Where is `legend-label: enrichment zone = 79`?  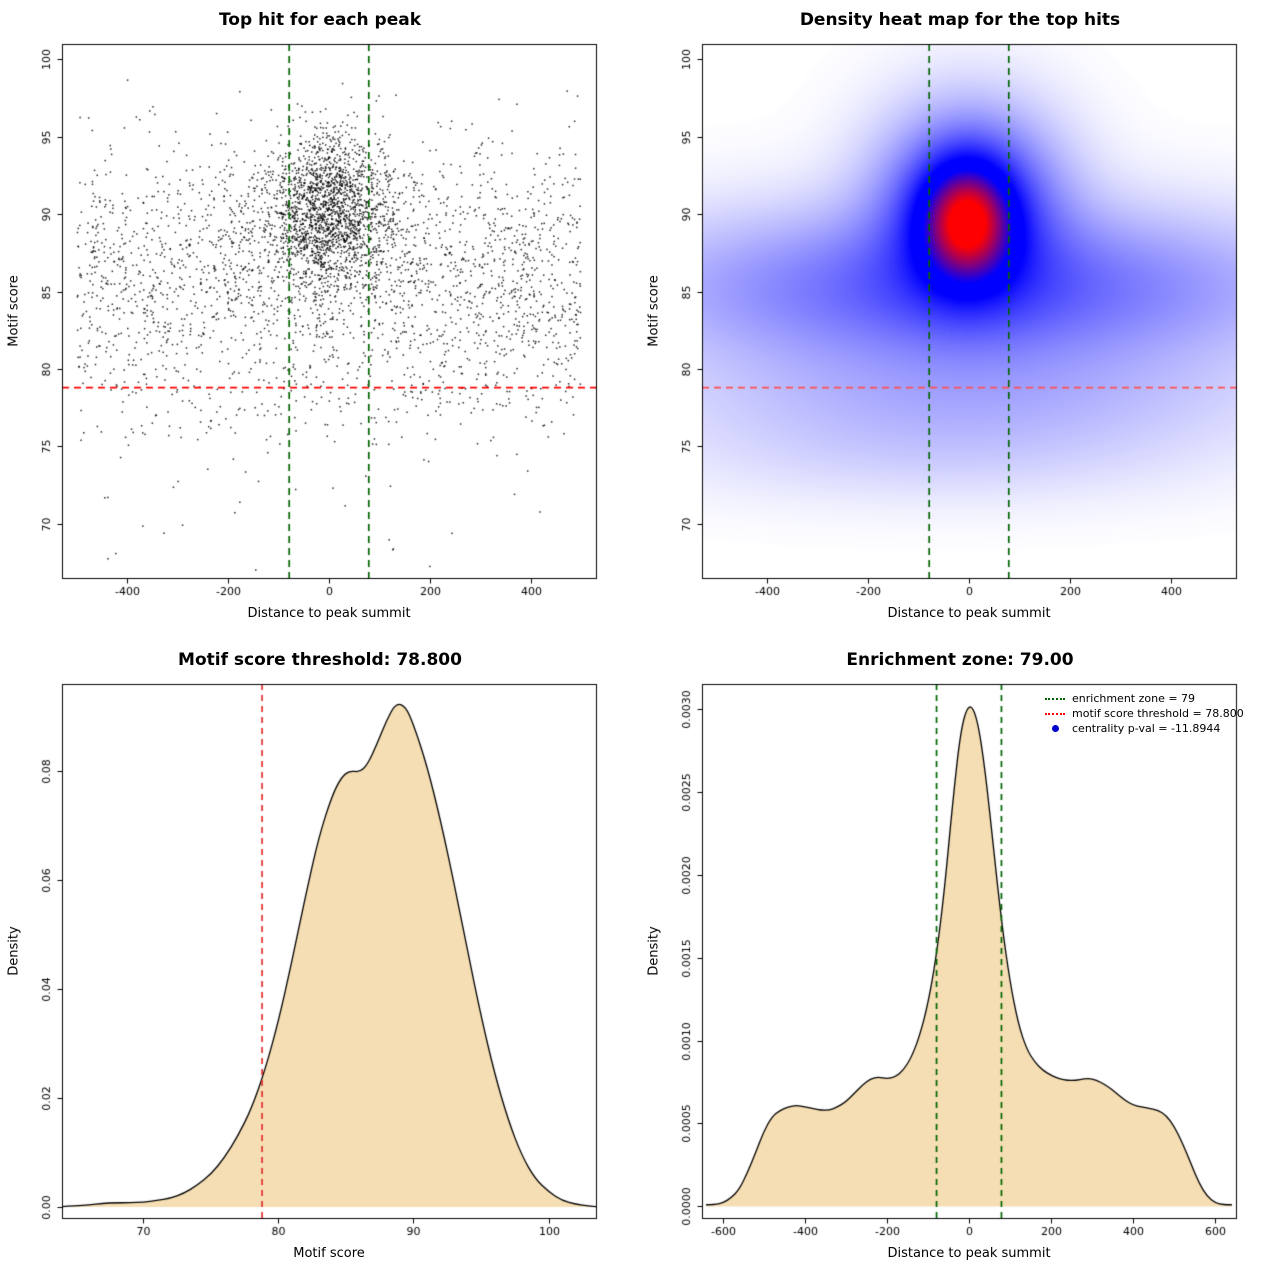
legend-label: enrichment zone = 79 is located at coordinates (1134, 698).